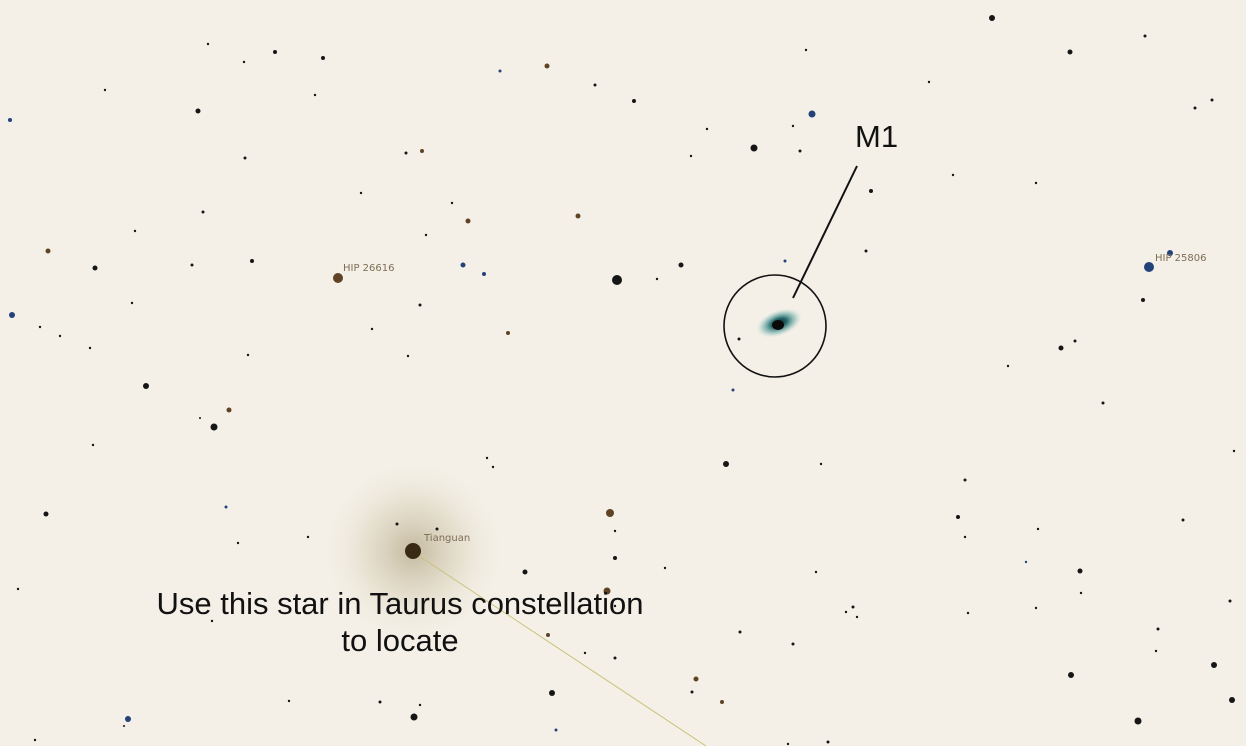  I want to click on star-label: Tianguan, so click(446, 538).